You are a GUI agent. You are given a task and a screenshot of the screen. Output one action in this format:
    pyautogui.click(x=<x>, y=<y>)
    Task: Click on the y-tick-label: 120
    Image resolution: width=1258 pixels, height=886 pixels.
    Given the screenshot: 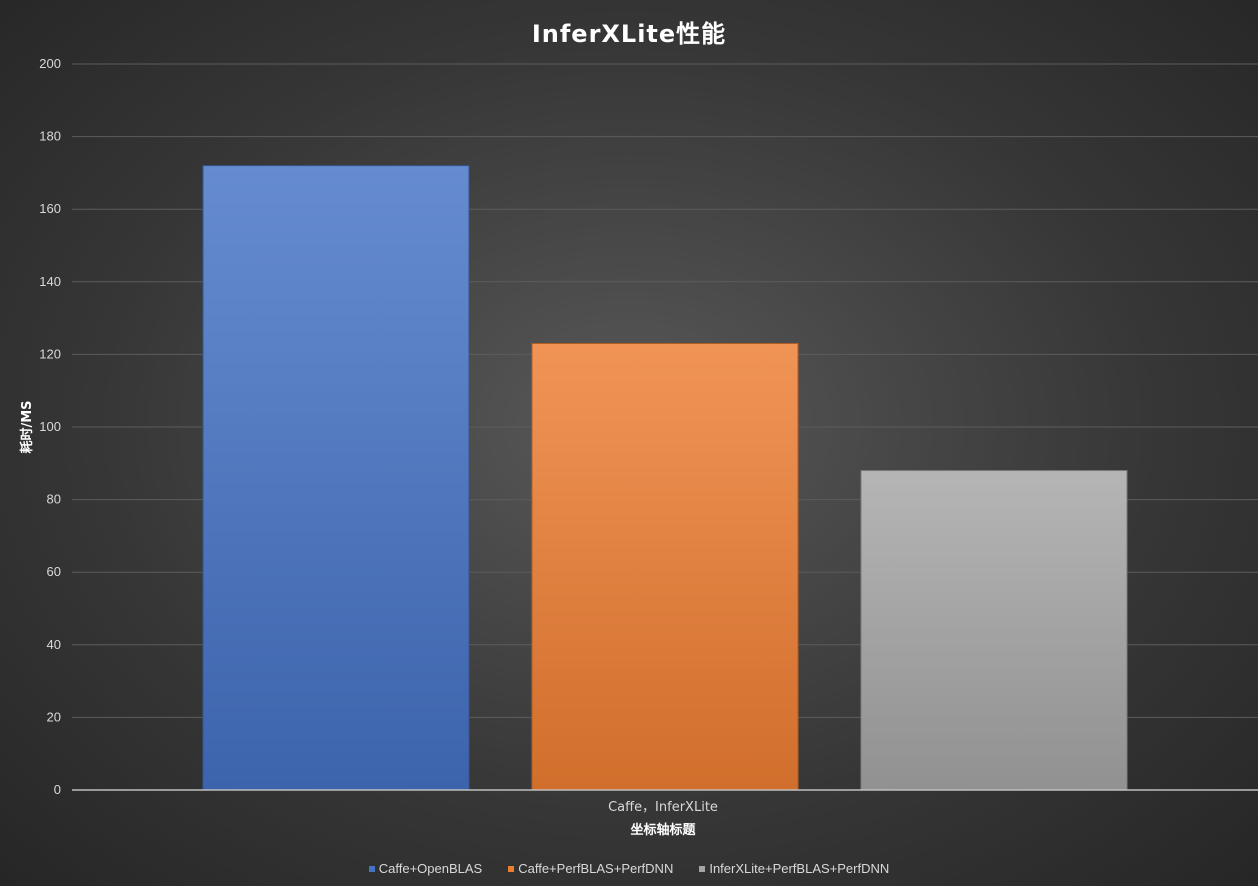 What is the action you would take?
    pyautogui.click(x=50, y=353)
    